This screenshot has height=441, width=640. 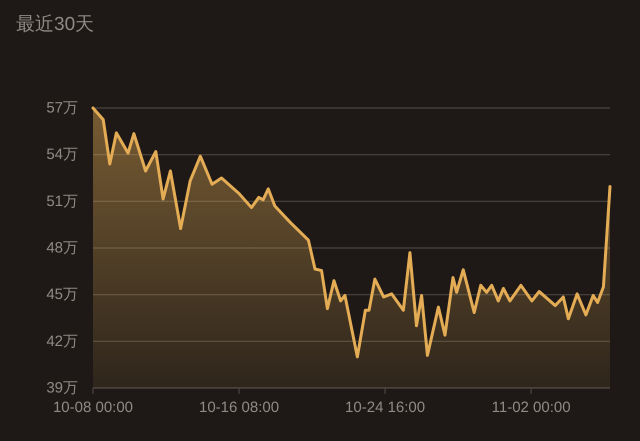 What do you see at coordinates (385, 407) in the screenshot?
I see `x-tick-label: 10-24 16:00` at bounding box center [385, 407].